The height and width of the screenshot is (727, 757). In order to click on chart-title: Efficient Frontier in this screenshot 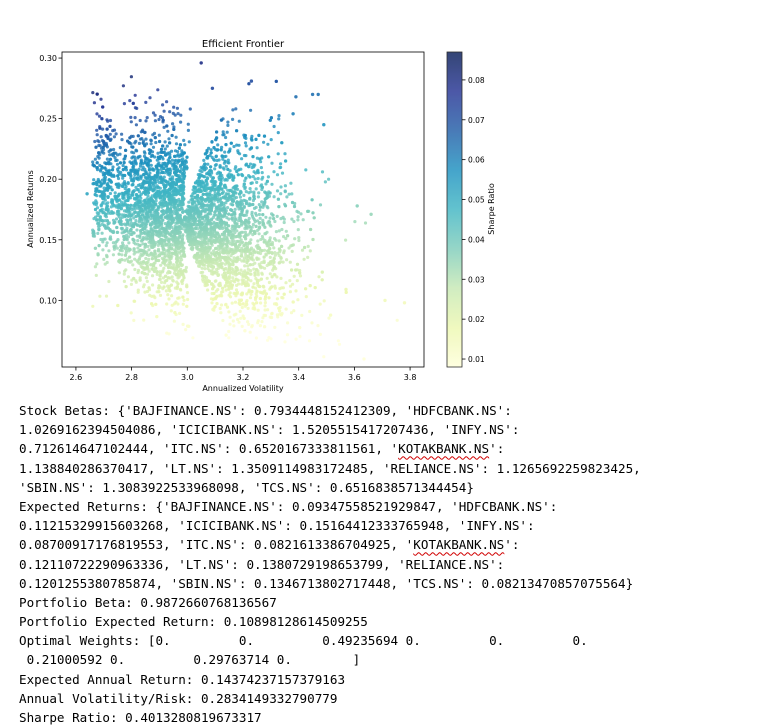, I will do `click(243, 44)`.